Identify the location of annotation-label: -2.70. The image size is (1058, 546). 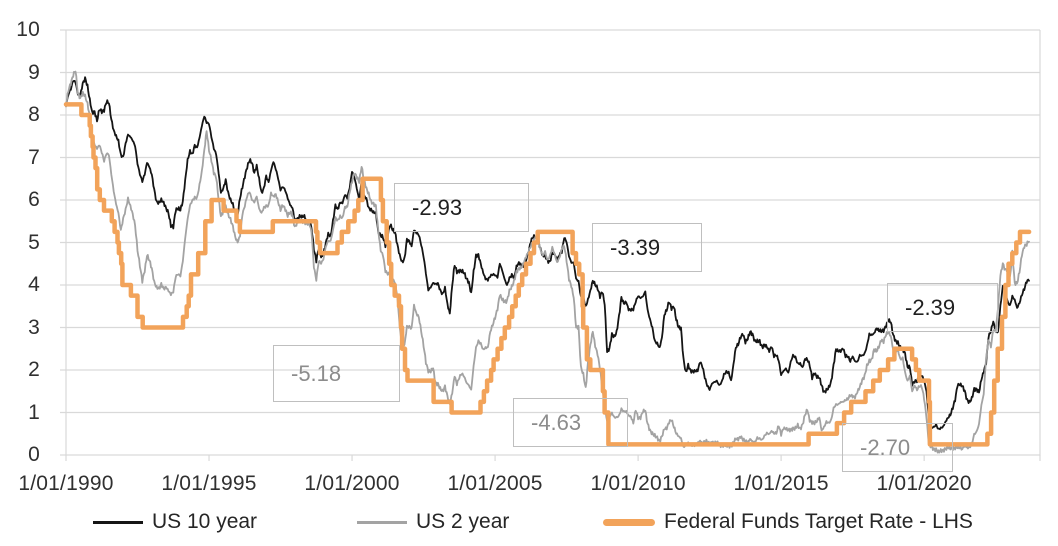
(885, 447).